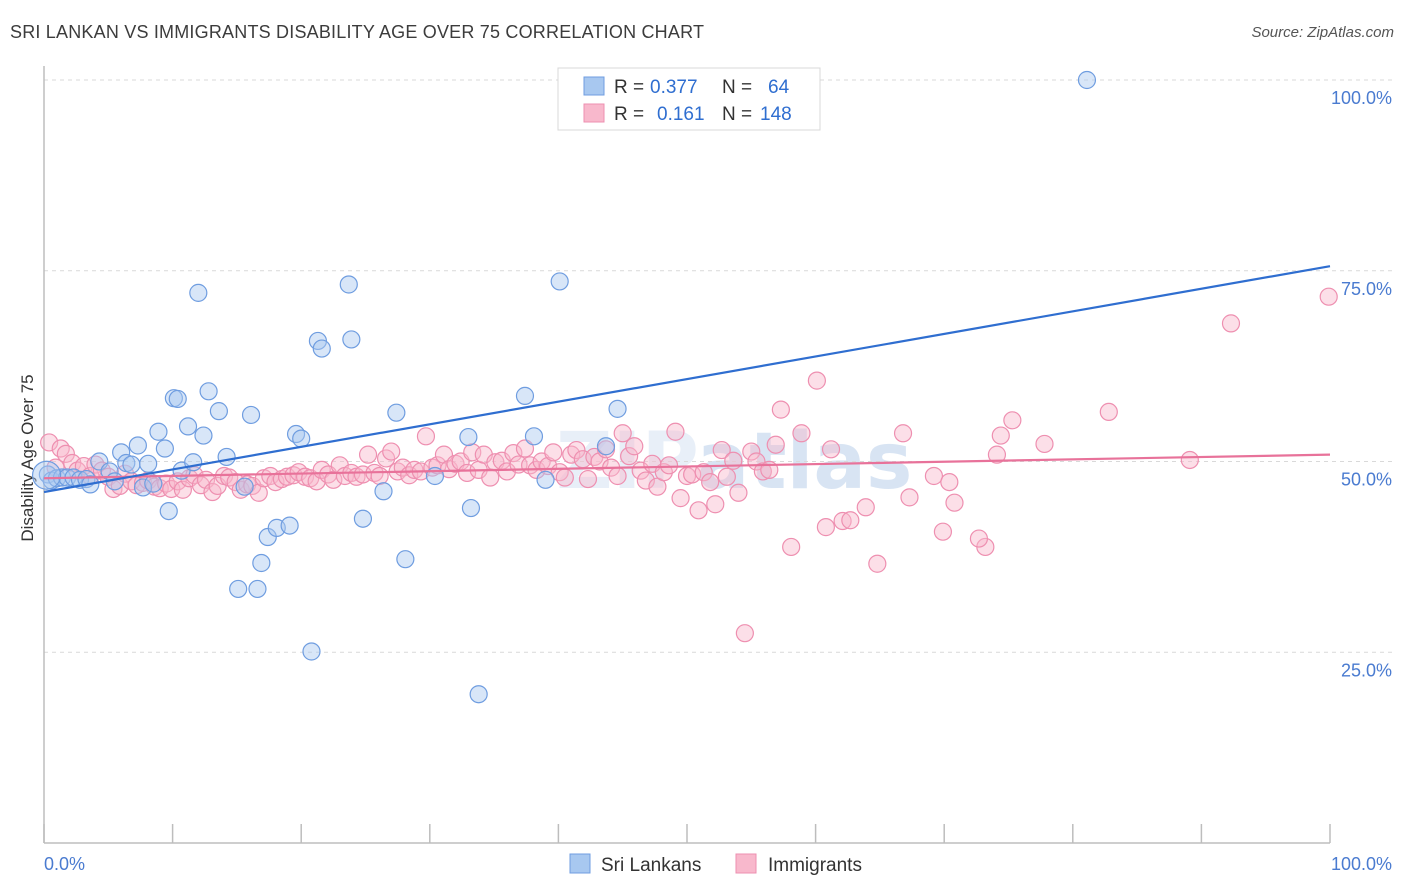 This screenshot has height=892, width=1406. I want to click on trendline-immigrants, so click(687, 466).